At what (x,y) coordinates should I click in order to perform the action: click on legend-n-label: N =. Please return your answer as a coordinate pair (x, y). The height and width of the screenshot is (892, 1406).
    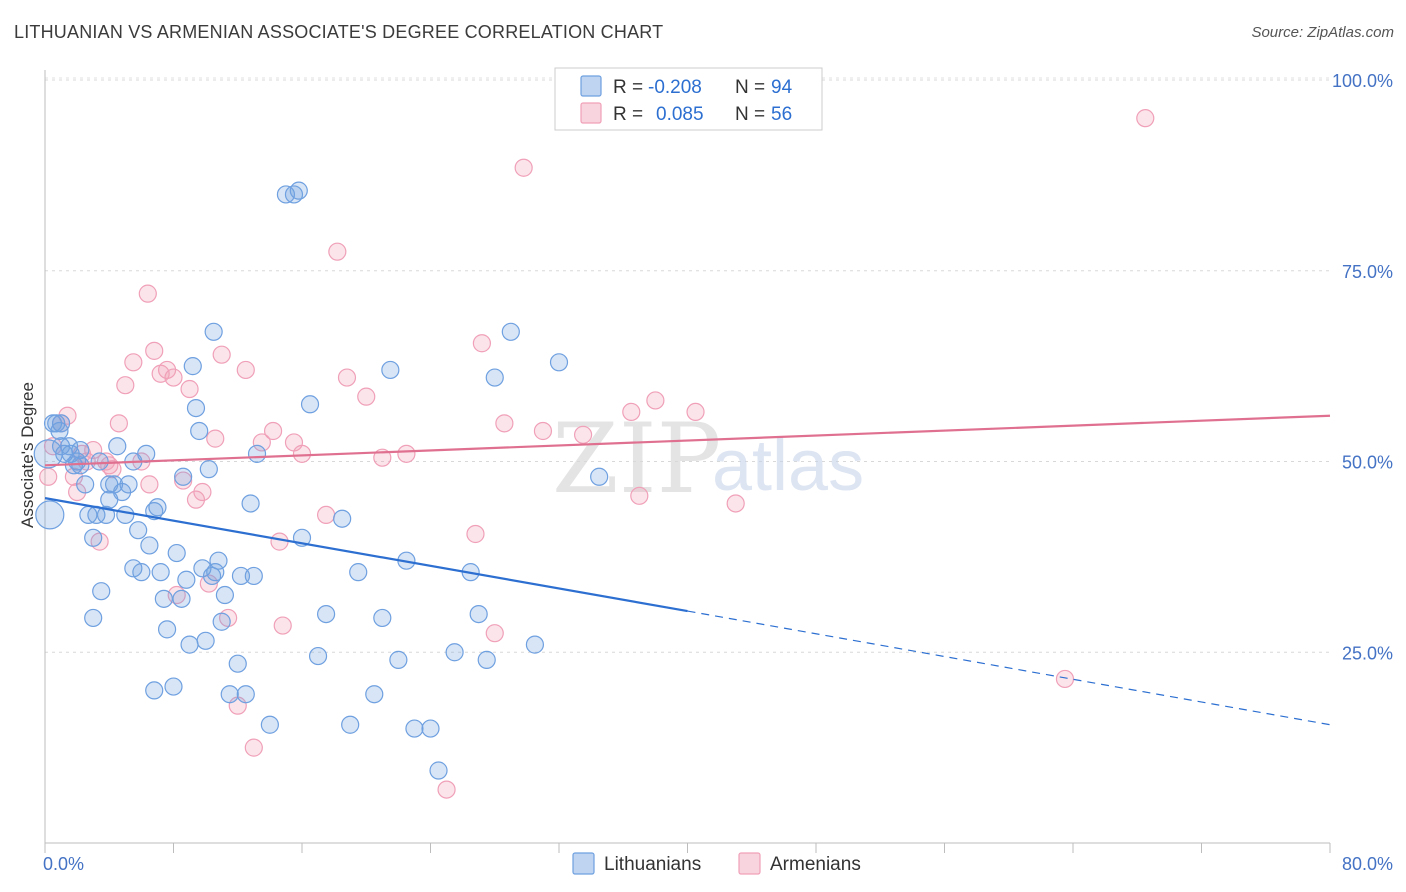
    Looking at the image, I should click on (750, 87).